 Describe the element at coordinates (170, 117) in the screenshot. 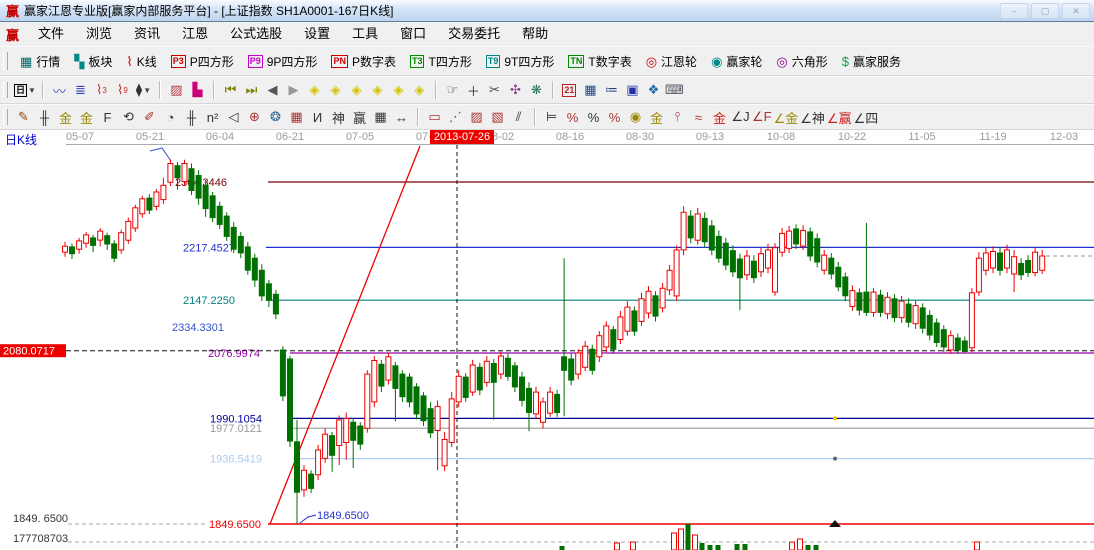

I see `draw-time-cycle-icon: ◔` at that location.